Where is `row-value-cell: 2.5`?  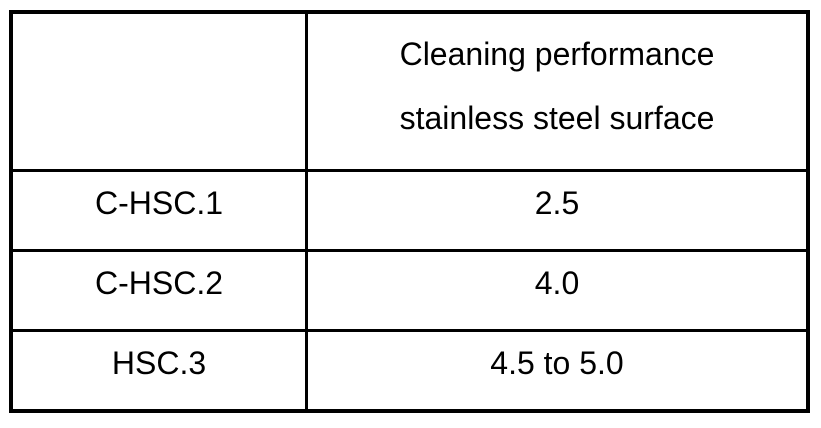 row-value-cell: 2.5 is located at coordinates (557, 210).